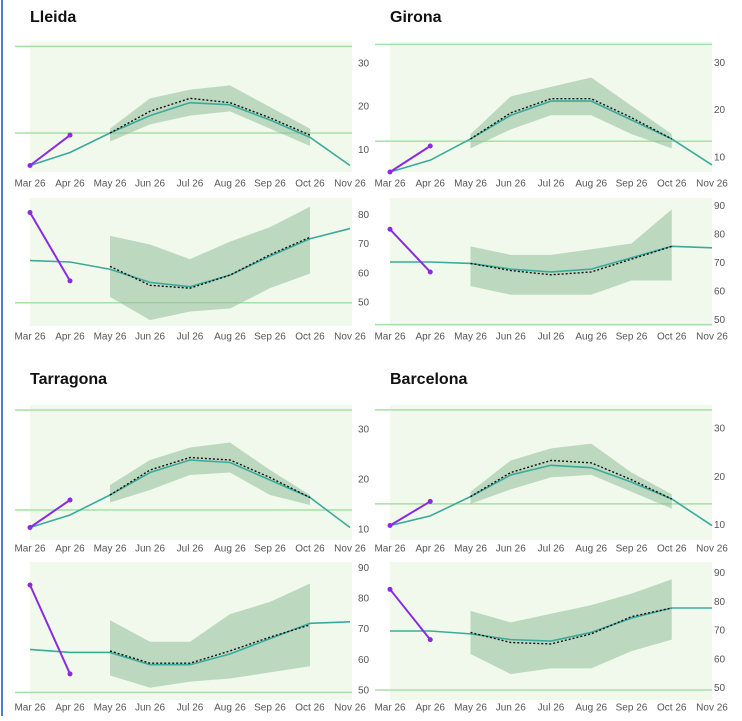  What do you see at coordinates (720, 63) in the screenshot?
I see `y-tick-label: 30` at bounding box center [720, 63].